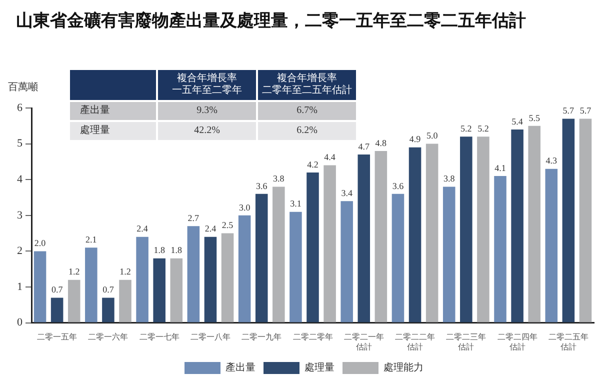 This screenshot has height=384, width=612. Describe the element at coordinates (312, 337) in the screenshot. I see `x-tick-label: 二零二零年` at that location.